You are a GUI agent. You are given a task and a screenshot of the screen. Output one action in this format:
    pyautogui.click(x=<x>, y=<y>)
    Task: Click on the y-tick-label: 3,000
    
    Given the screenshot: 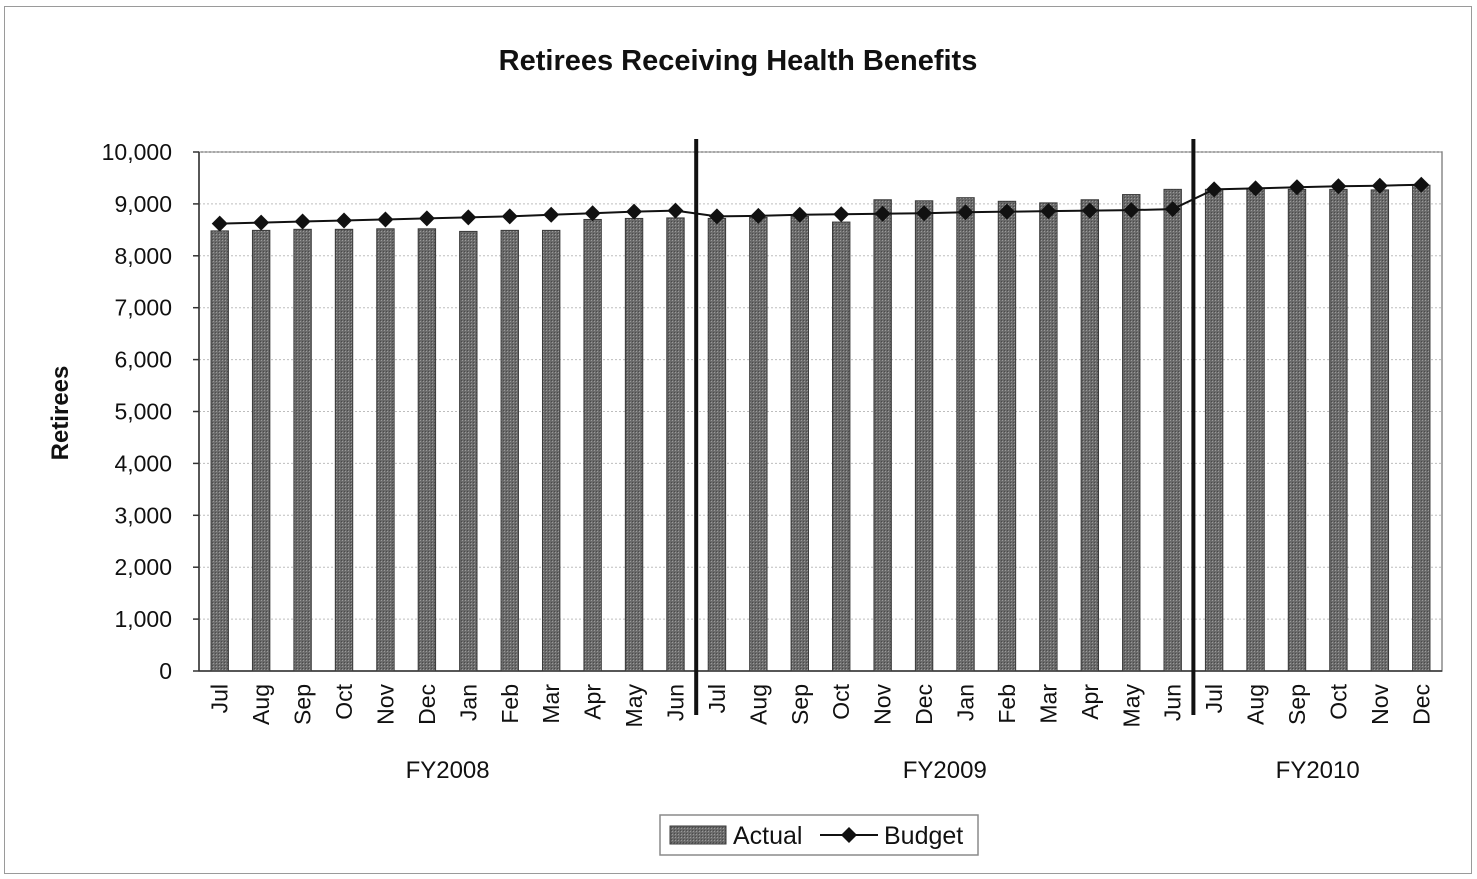 What is the action you would take?
    pyautogui.click(x=143, y=515)
    